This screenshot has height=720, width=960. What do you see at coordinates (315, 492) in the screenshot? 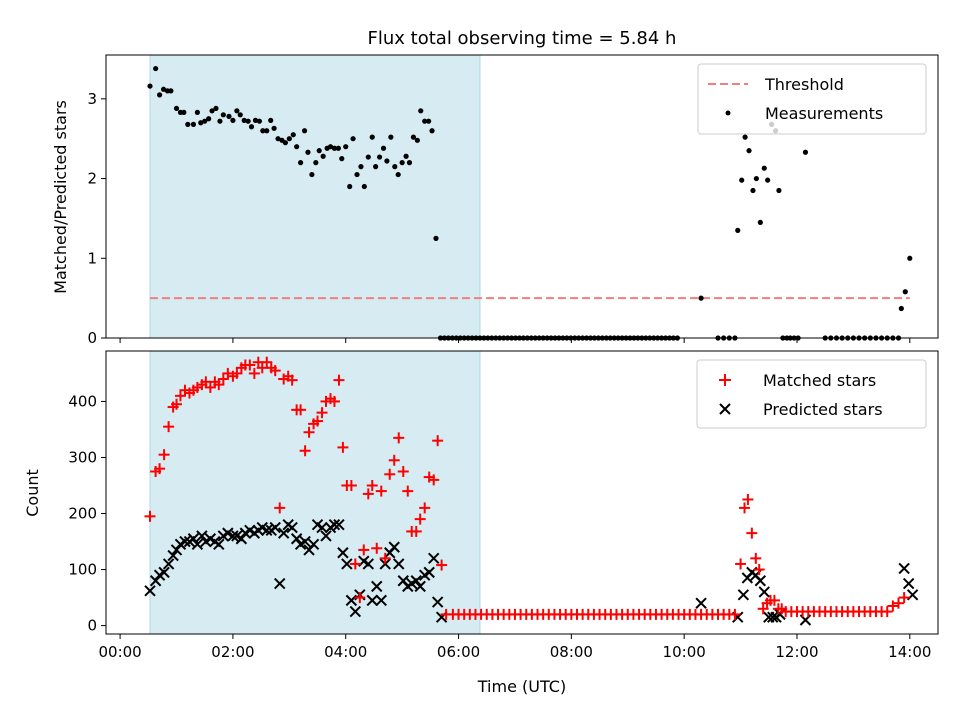
I see `highlight-span` at bounding box center [315, 492].